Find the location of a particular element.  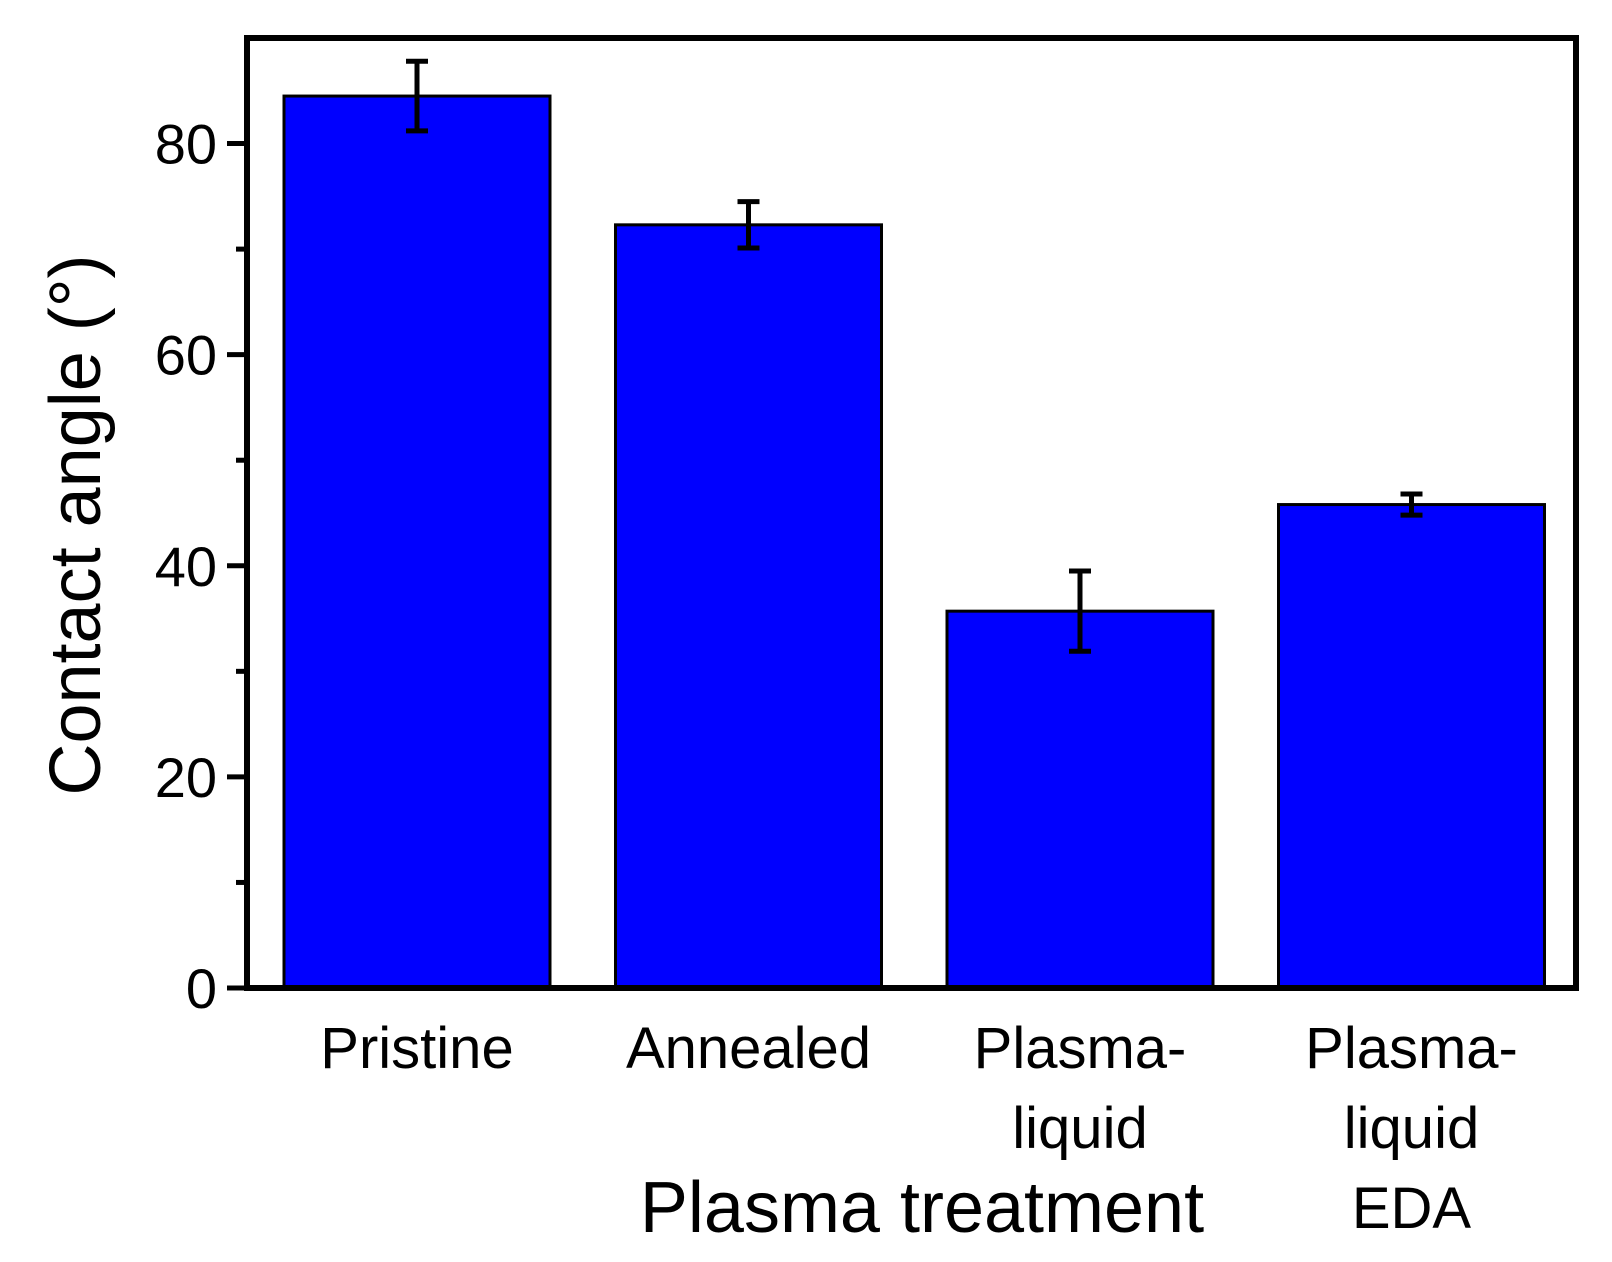

x-category-label-1-line-1: Pristine is located at coordinates (416, 1048).